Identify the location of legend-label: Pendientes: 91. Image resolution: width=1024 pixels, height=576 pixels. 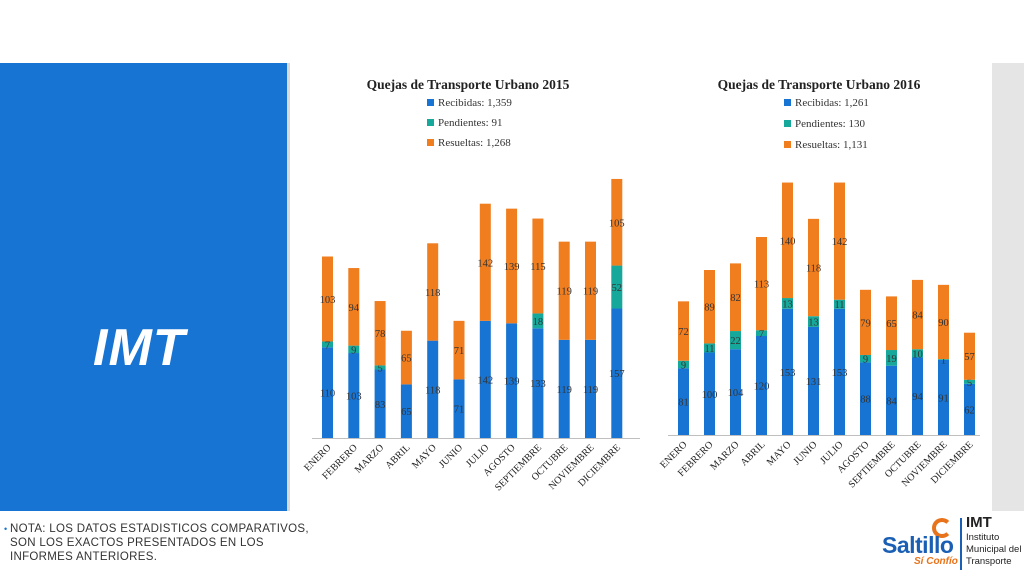
(470, 123).